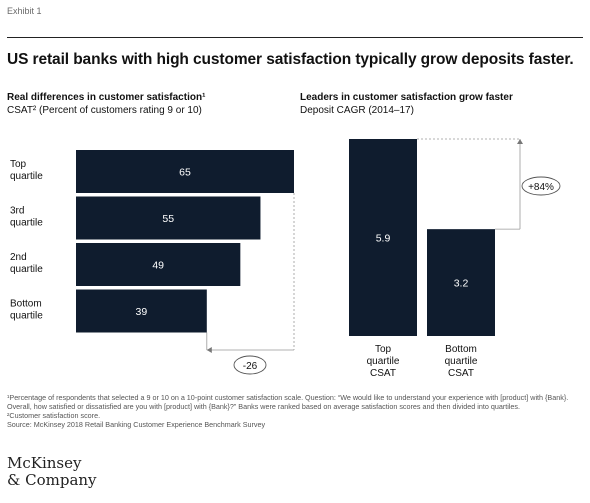  Describe the element at coordinates (52, 480) in the screenshot. I see `logo-line-2: & Company` at that location.